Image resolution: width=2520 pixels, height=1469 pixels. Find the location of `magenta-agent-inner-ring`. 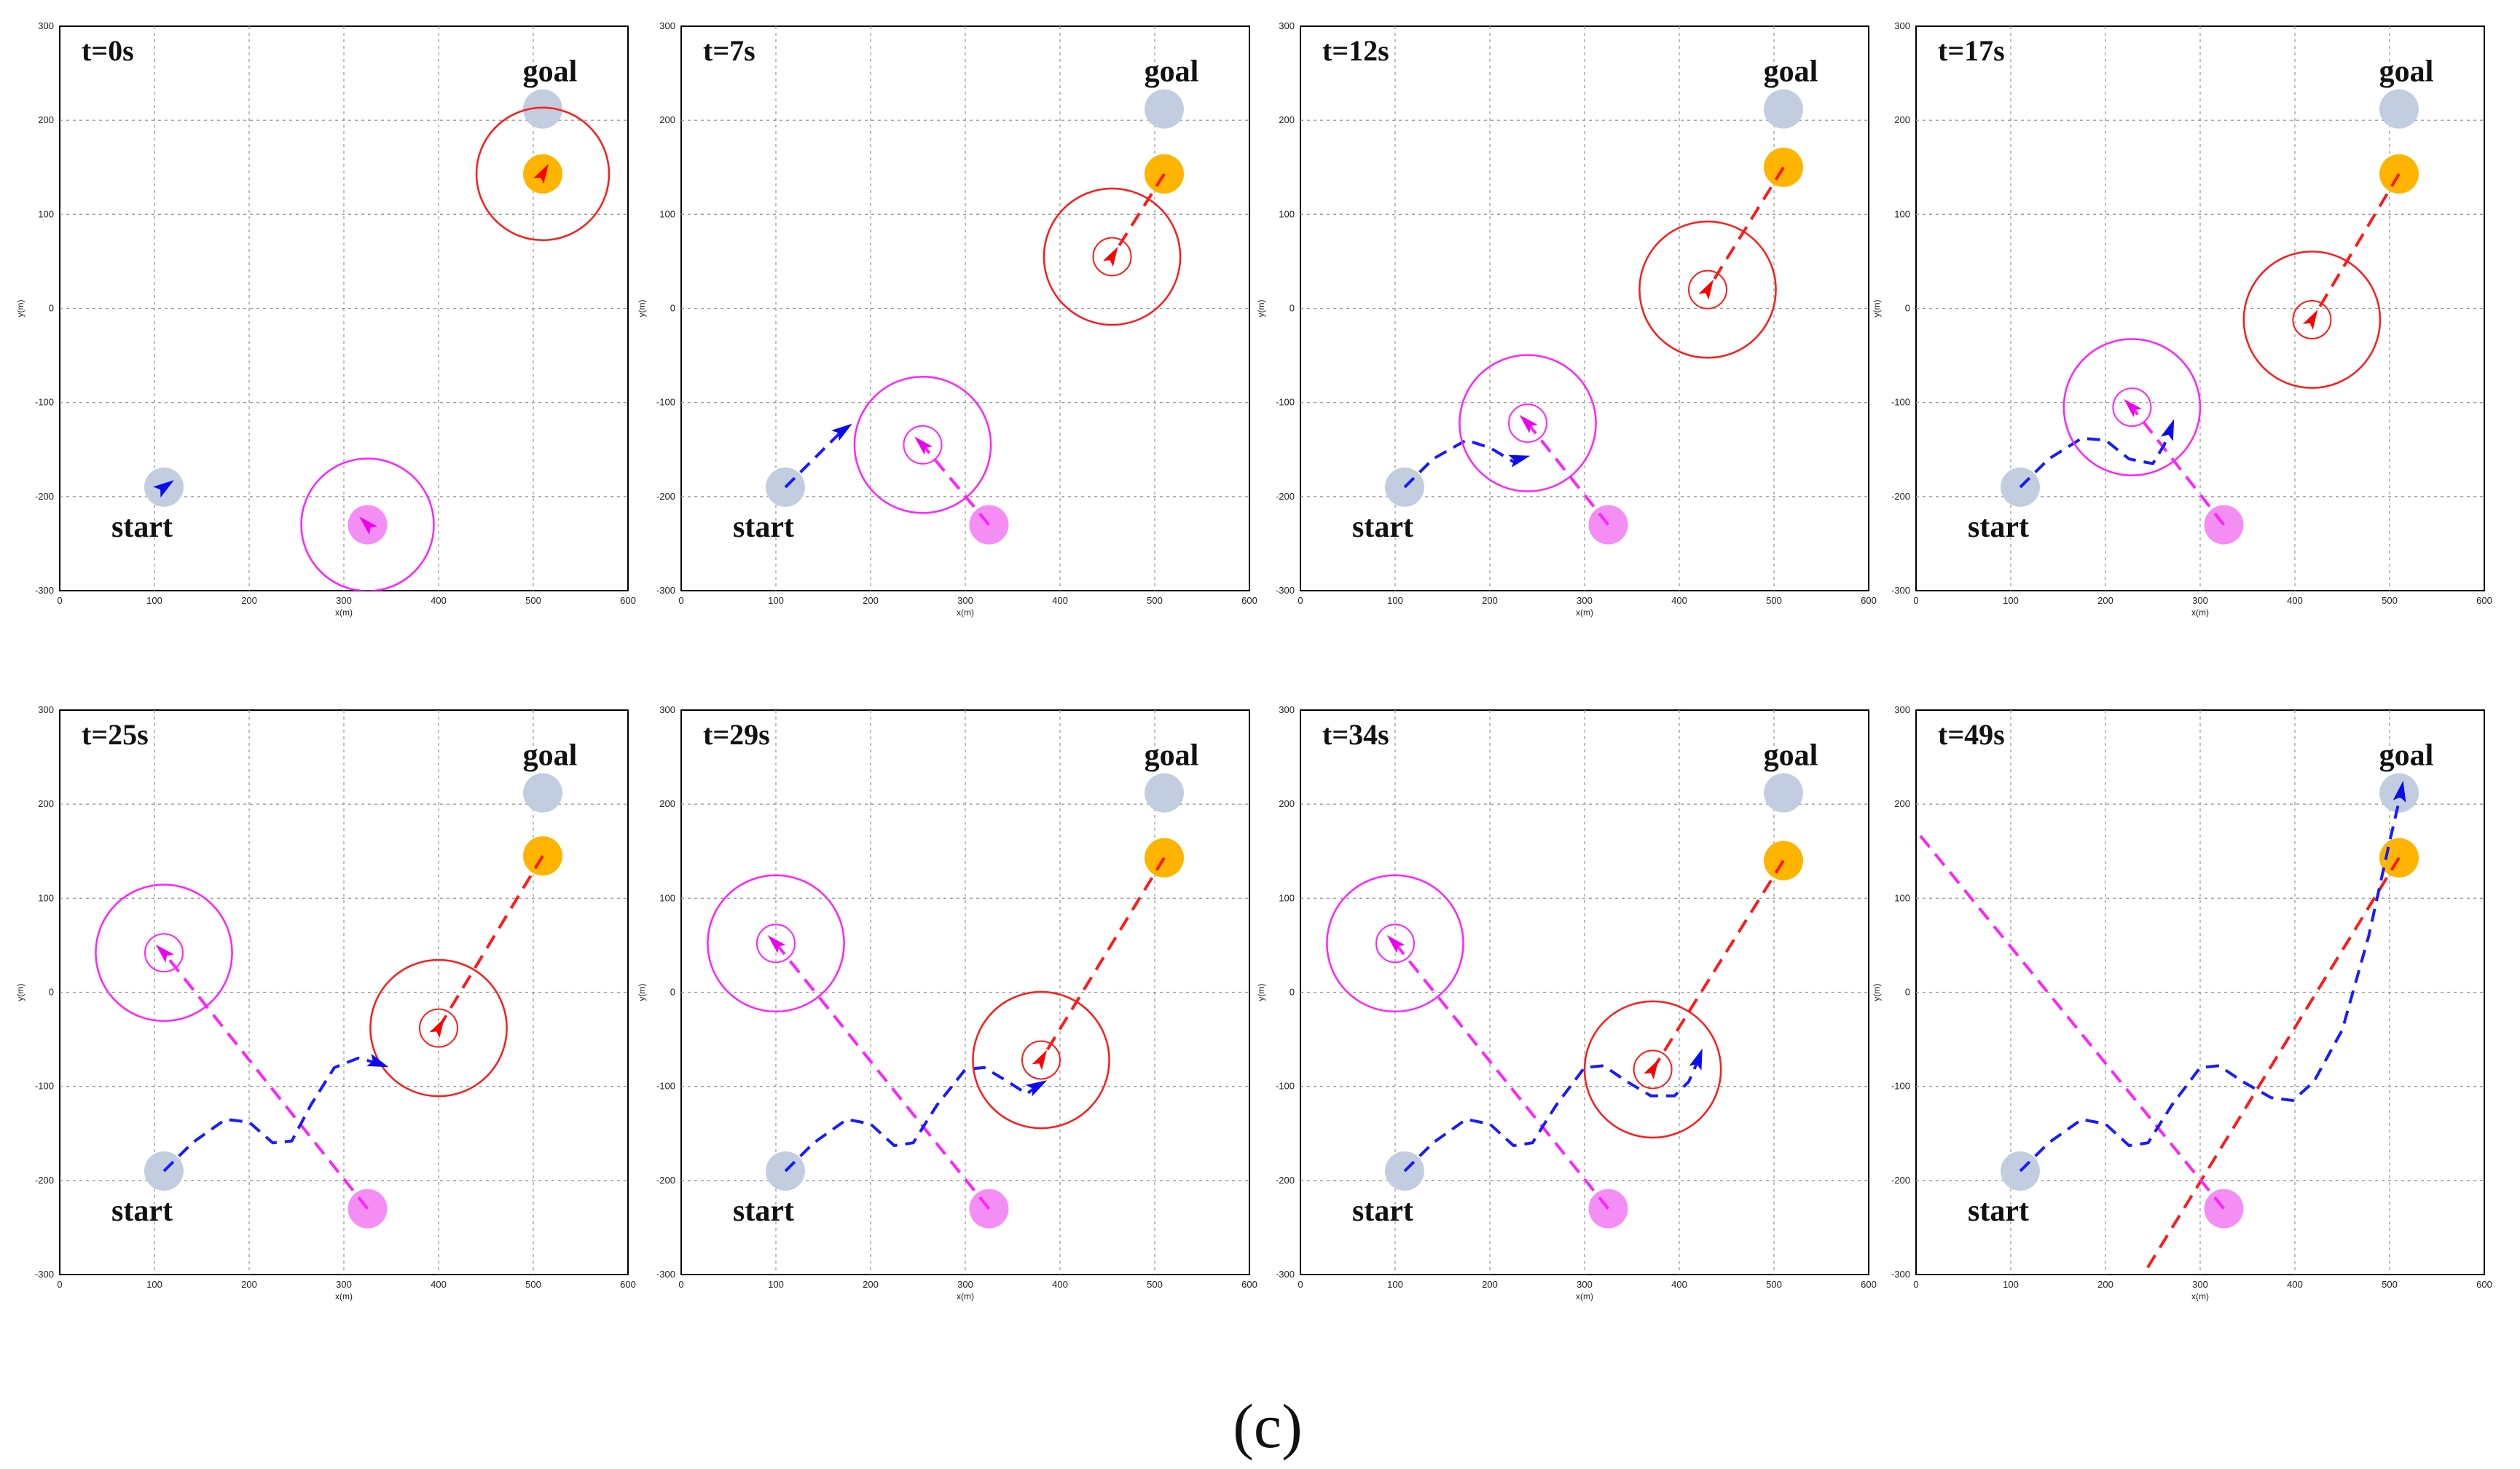

magenta-agent-inner-ring is located at coordinates (1528, 423).